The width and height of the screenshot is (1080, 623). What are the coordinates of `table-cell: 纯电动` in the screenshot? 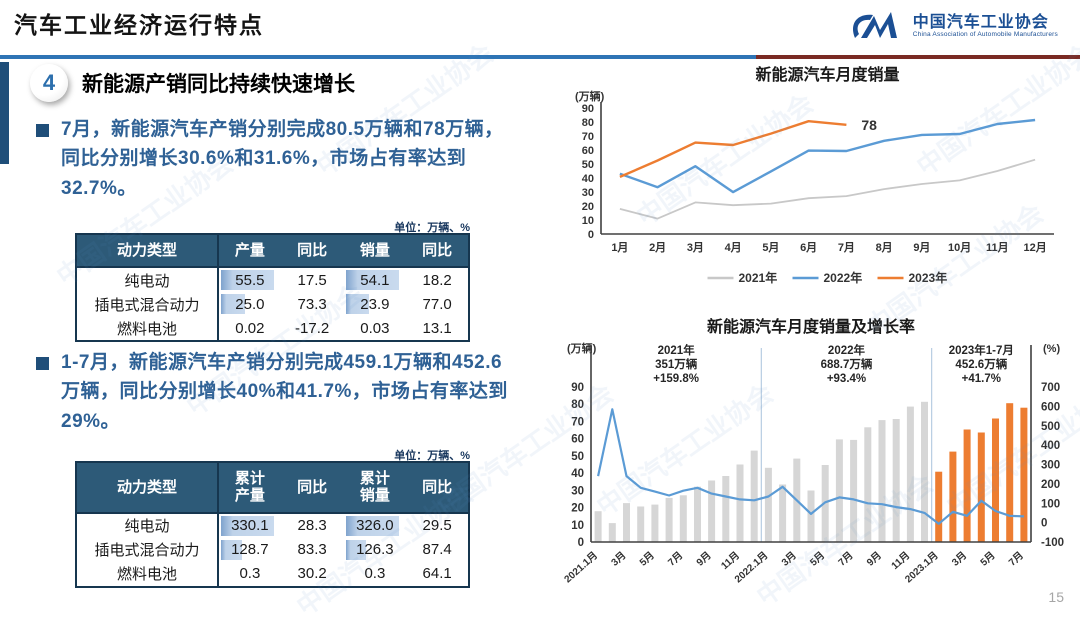 It's located at (147, 280).